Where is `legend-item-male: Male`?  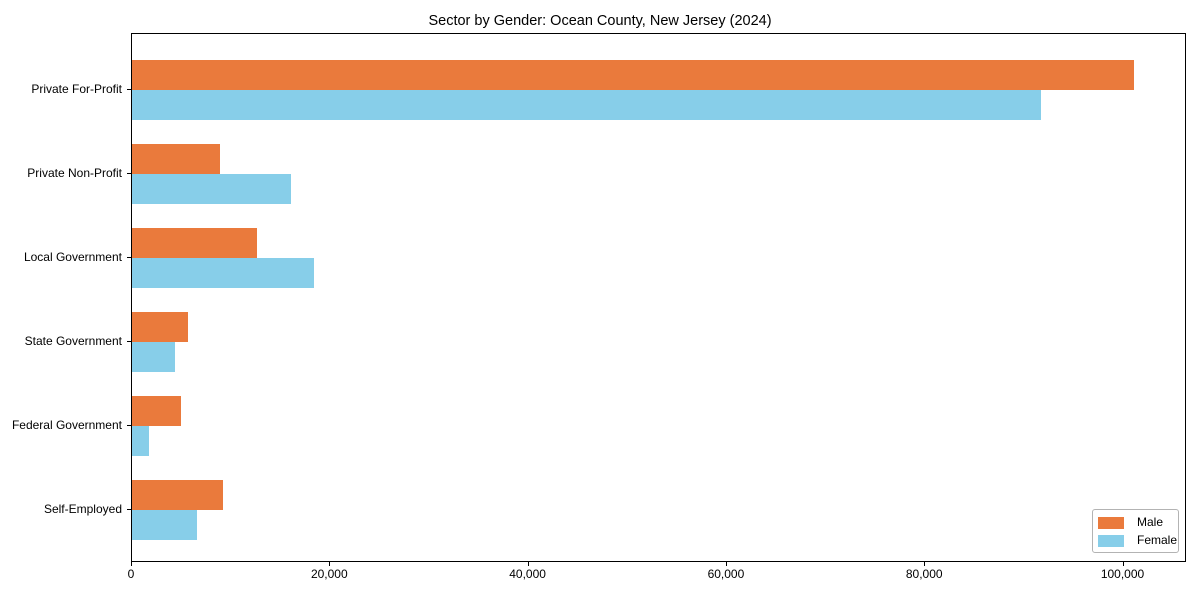
legend-item-male: Male is located at coordinates (1138, 522).